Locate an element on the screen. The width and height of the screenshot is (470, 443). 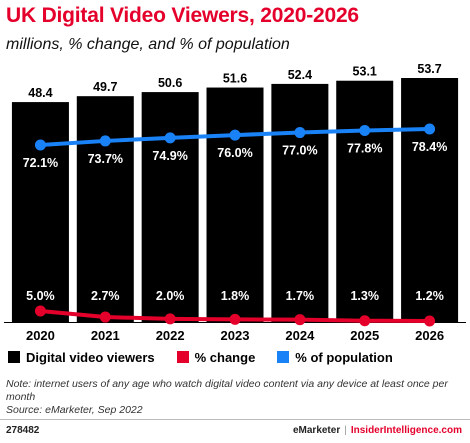
legend-swatch-video-viewers is located at coordinates (14, 357).